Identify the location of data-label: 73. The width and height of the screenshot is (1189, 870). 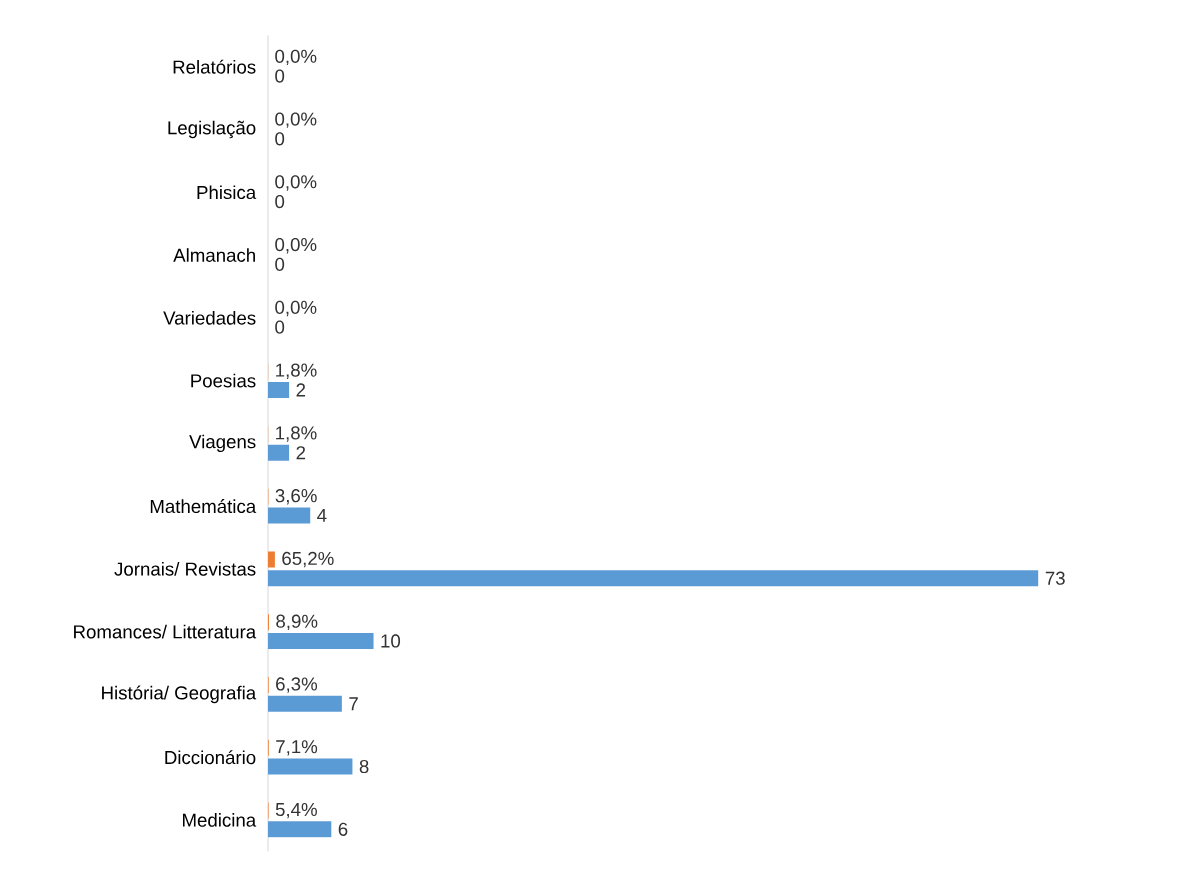
(1055, 578).